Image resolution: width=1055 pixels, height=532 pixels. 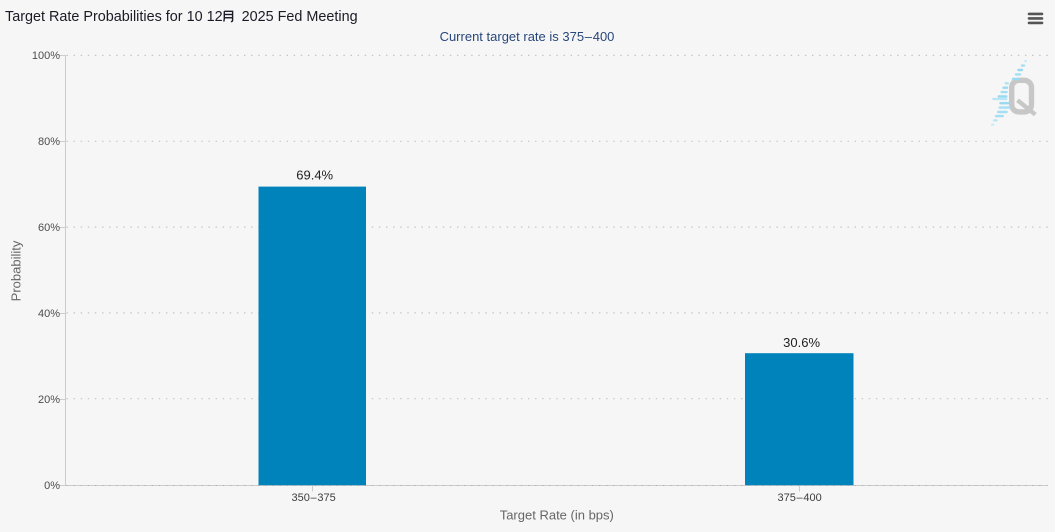 I want to click on svg-text:Target Rate Probabilities for: Target Rate Probabilities for 10 12, so click(x=114, y=17).